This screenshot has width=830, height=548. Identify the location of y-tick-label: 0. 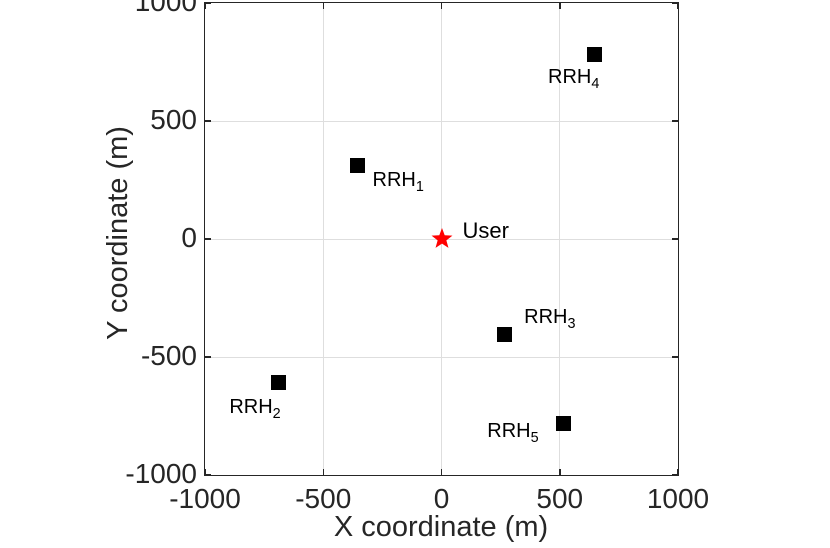
(189, 237).